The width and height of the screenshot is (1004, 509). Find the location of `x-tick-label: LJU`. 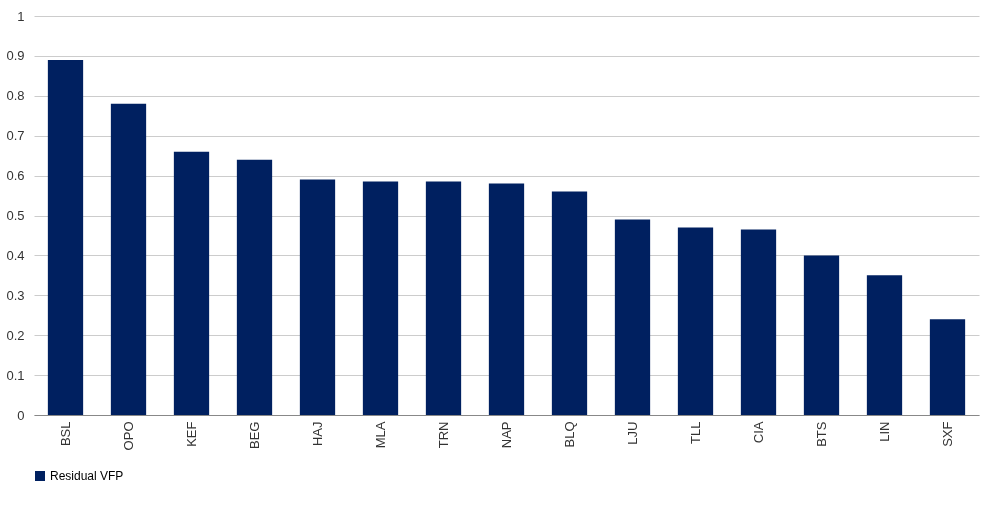

x-tick-label: LJU is located at coordinates (632, 433).